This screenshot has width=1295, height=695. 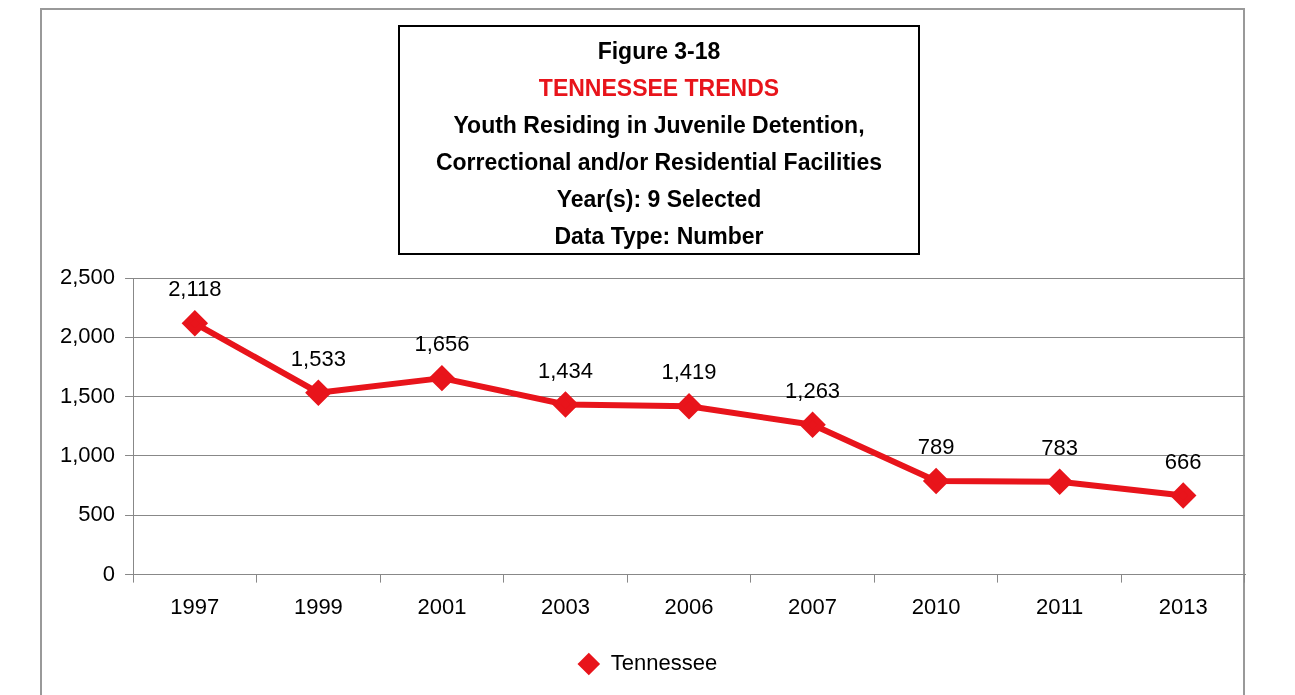 What do you see at coordinates (659, 162) in the screenshot?
I see `text: Correctional and/or Residential Facilities` at bounding box center [659, 162].